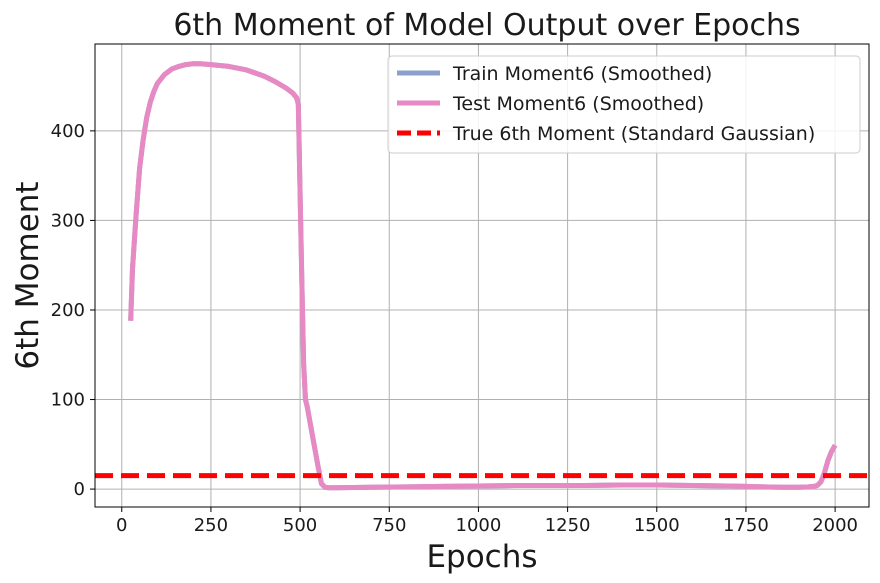 This screenshot has height=583, width=880. I want to click on legend-label: Train Moment6 (Smoothed), so click(582, 74).